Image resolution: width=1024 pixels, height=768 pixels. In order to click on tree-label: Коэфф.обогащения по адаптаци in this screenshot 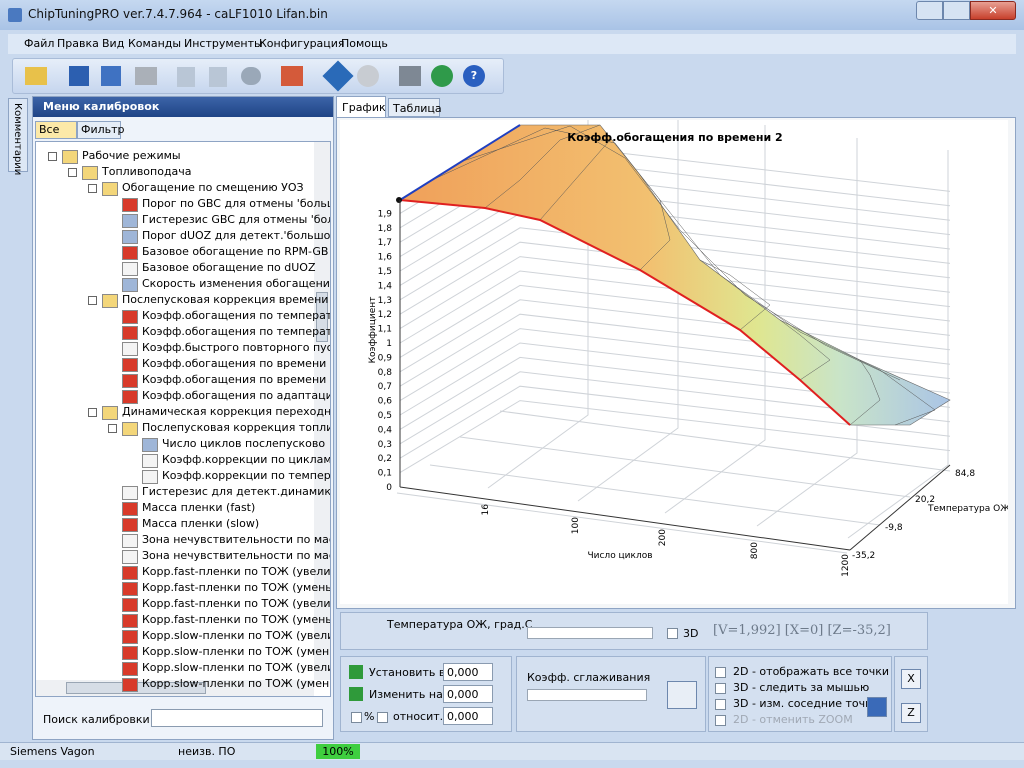, I will do `click(236, 395)`.